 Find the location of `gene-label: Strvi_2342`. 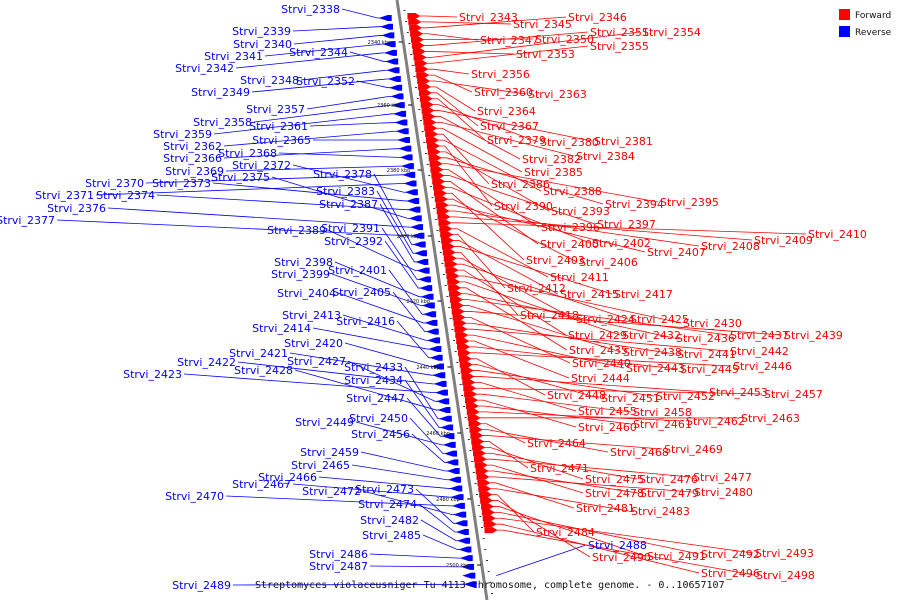

gene-label: Strvi_2342 is located at coordinates (204, 68).